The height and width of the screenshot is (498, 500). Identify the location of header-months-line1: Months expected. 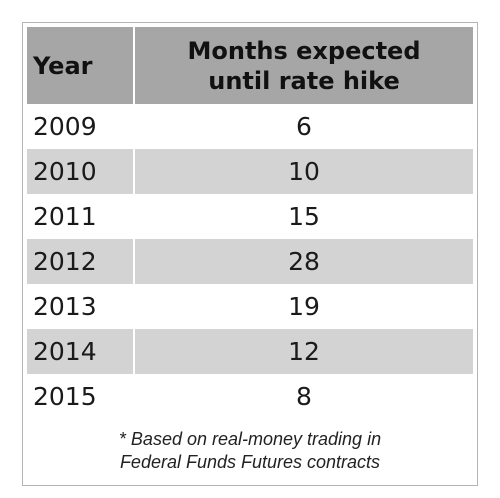
(304, 50).